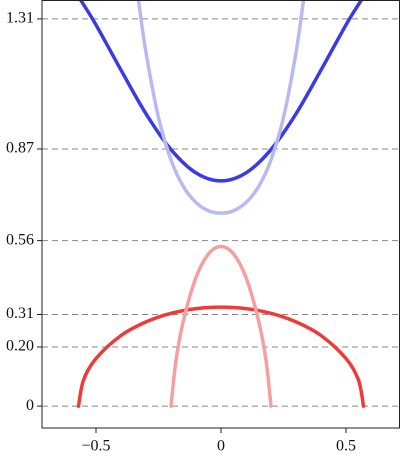 Image resolution: width=402 pixels, height=464 pixels. I want to click on y-tick-label: 1.31, so click(20, 18).